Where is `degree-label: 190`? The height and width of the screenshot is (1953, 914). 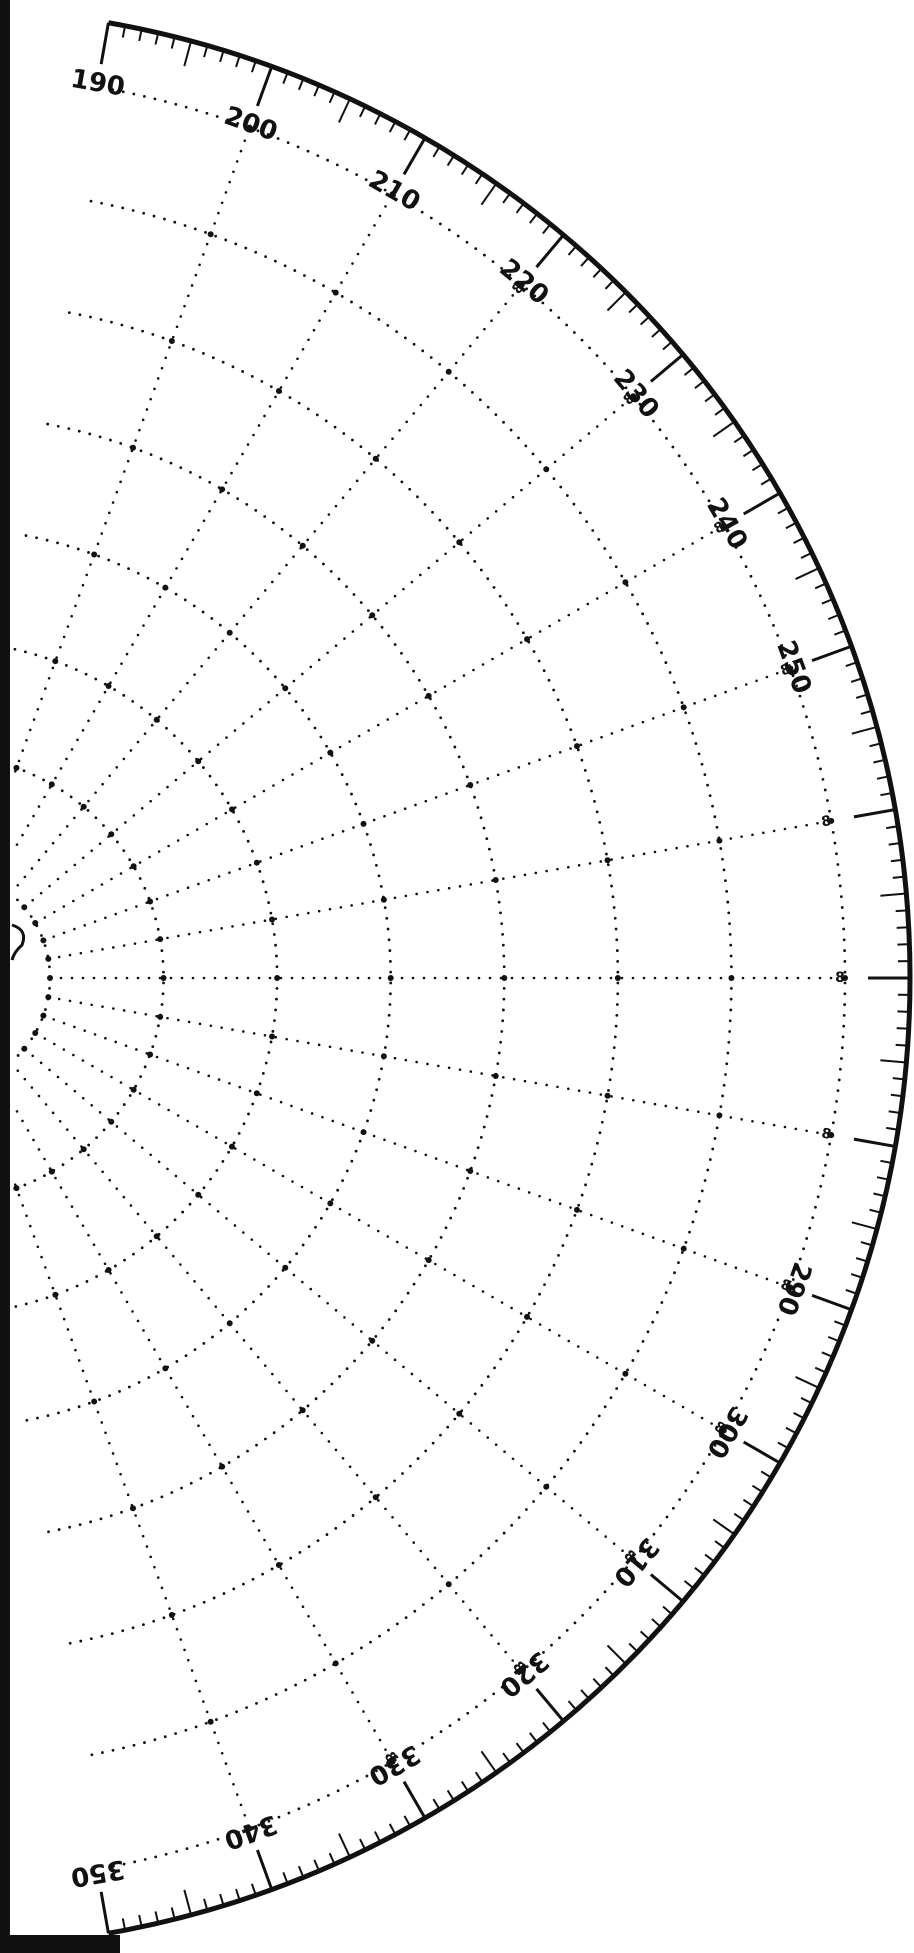
degree-label: 190 is located at coordinates (97, 83).